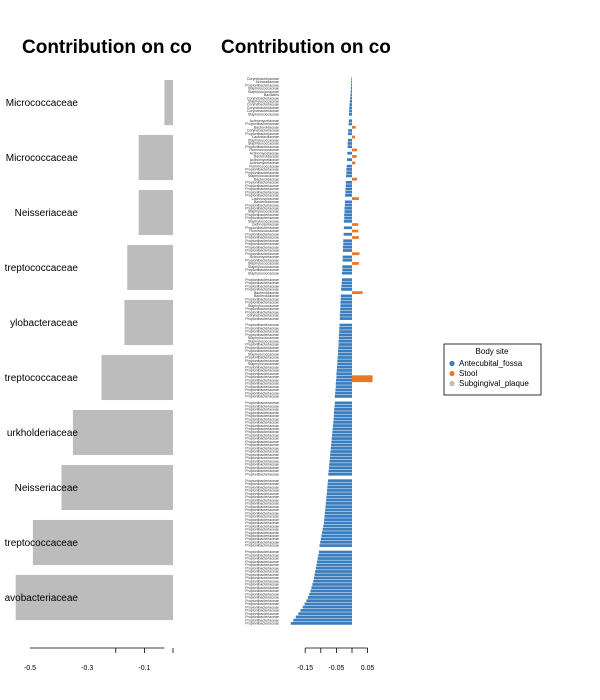 This screenshot has height=700, width=600. Describe the element at coordinates (107, 47) in the screenshot. I see `left-panel-title: Contribution on co` at that location.